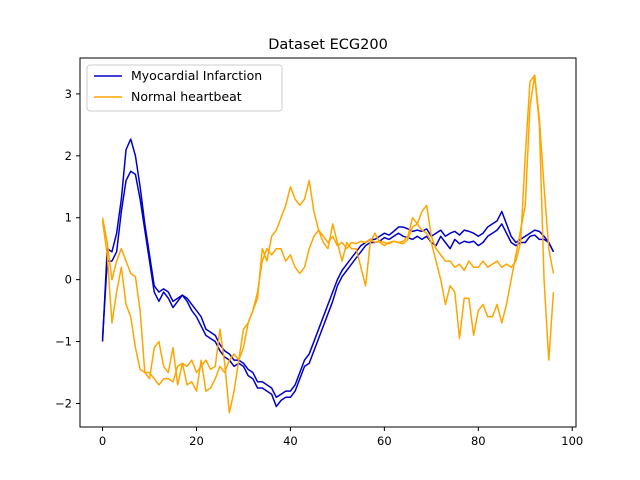 The width and height of the screenshot is (640, 480). What do you see at coordinates (68, 280) in the screenshot?
I see `y-tick-label: 0` at bounding box center [68, 280].